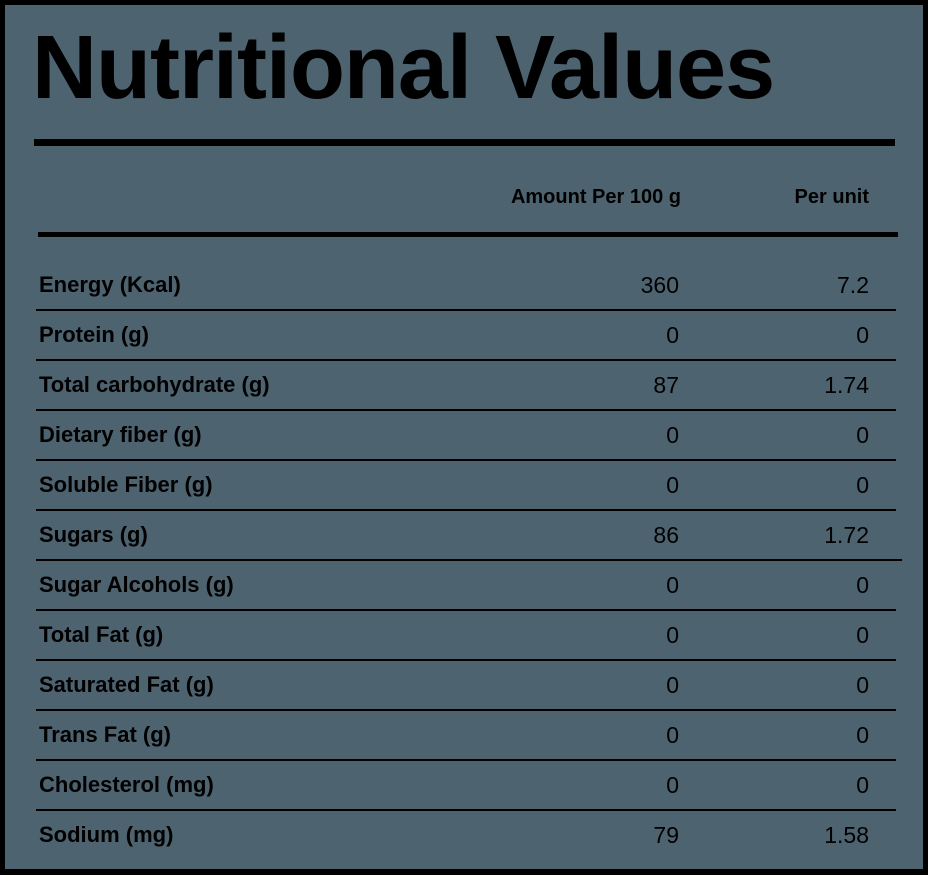 This screenshot has width=928, height=875. Describe the element at coordinates (659, 285) in the screenshot. I see `amount-per-100g-value: 360` at that location.